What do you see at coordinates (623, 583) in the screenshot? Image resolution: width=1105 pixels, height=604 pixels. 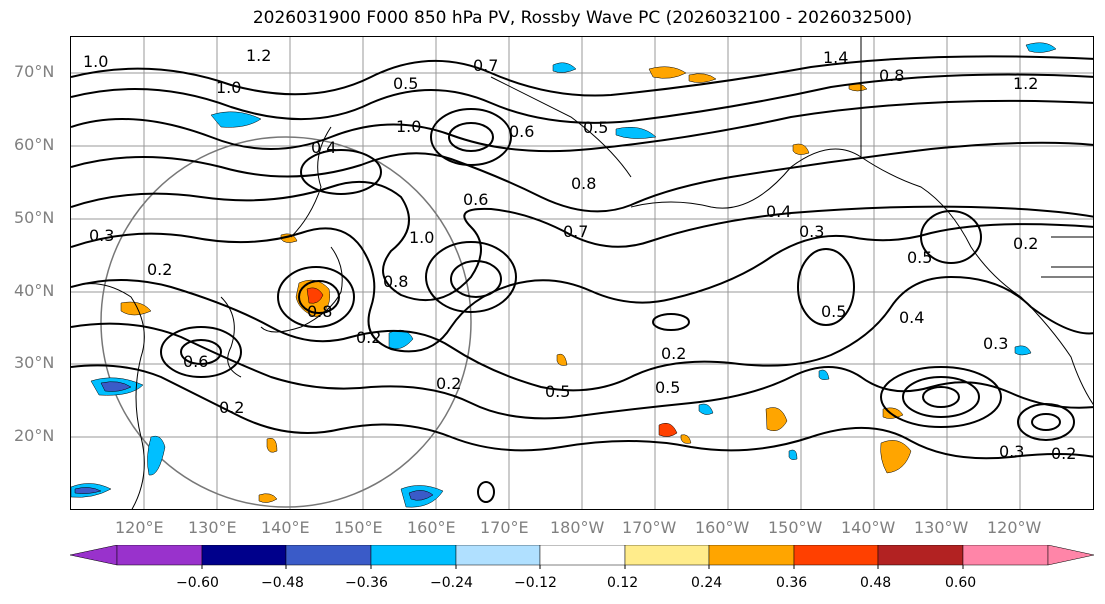 I see `colorbar-tick: 0.12` at bounding box center [623, 583].